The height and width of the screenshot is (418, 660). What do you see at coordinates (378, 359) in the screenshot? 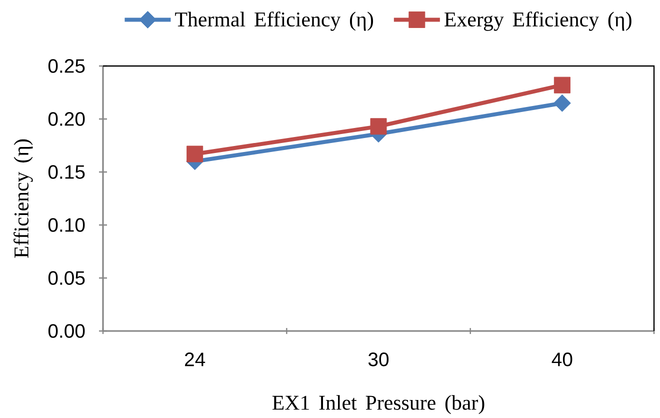
I see `x-tick-label: 30` at bounding box center [378, 359].